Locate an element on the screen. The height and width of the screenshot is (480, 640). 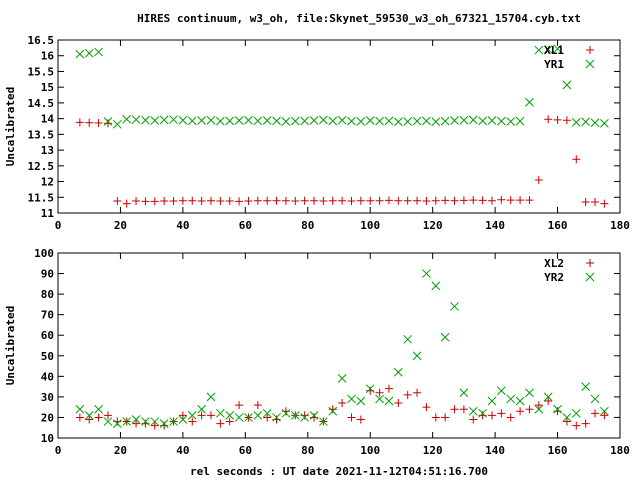
y-tick-label: 14.5 is located at coordinates (41, 103).